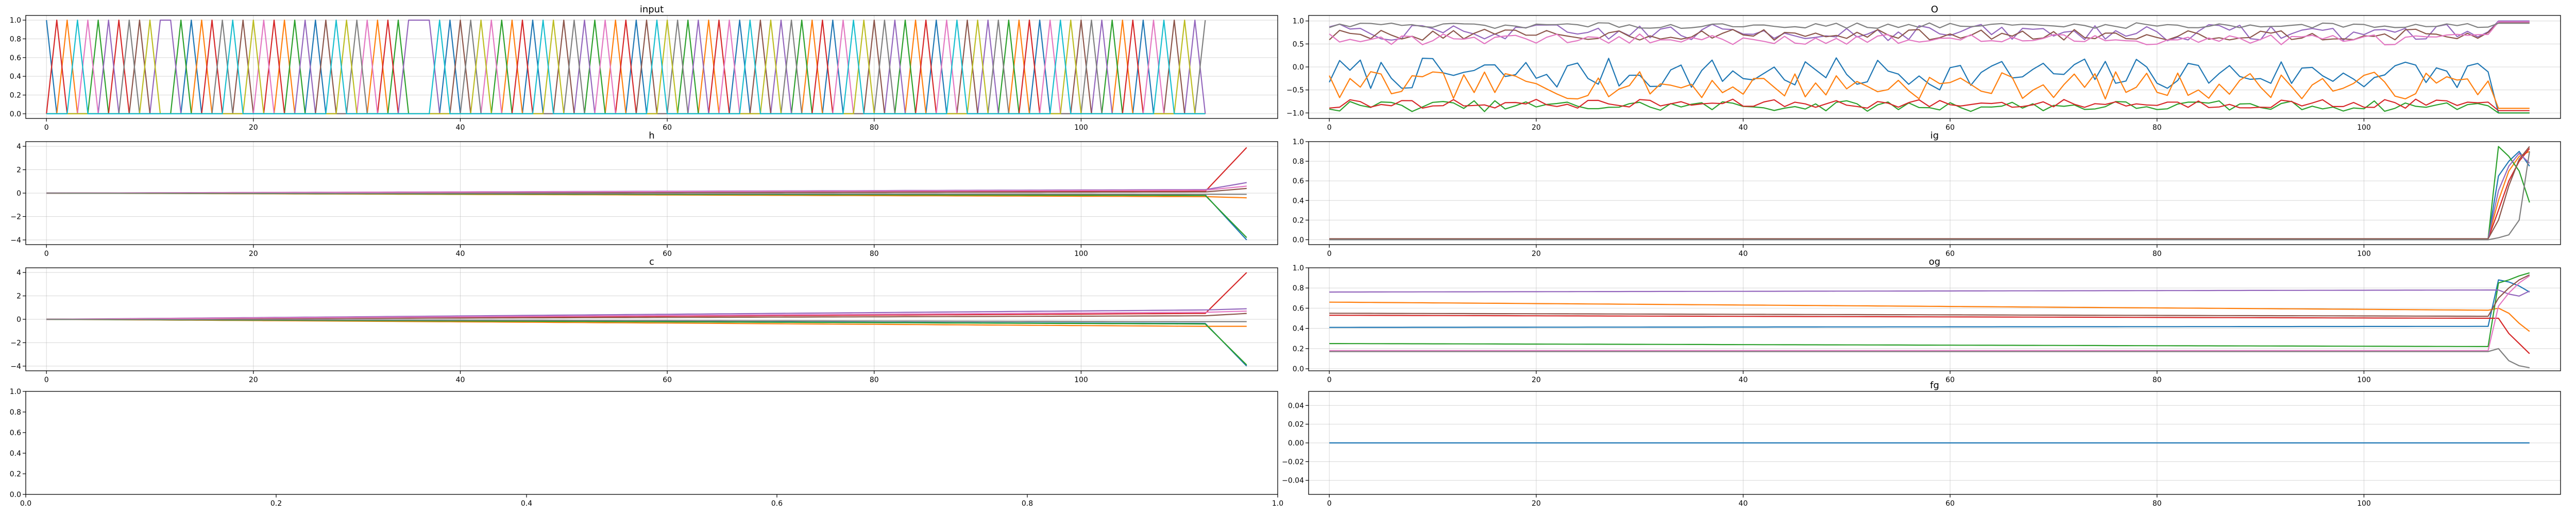  Describe the element at coordinates (15, 217) in the screenshot. I see `y-tick-label: −2` at that location.